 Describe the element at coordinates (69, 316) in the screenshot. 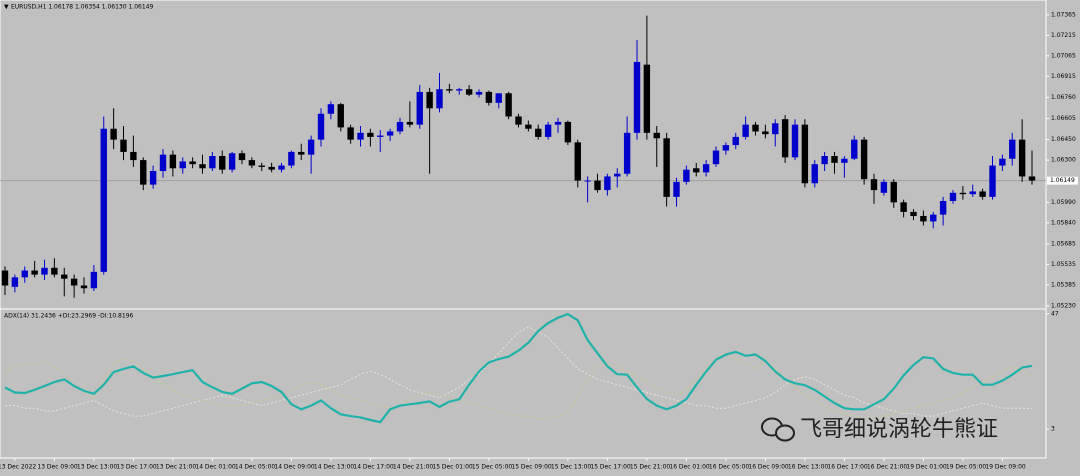

I see `adx-title: ADX(14) 31.2436 +DI:23.2969 -DI:10.8196` at that location.